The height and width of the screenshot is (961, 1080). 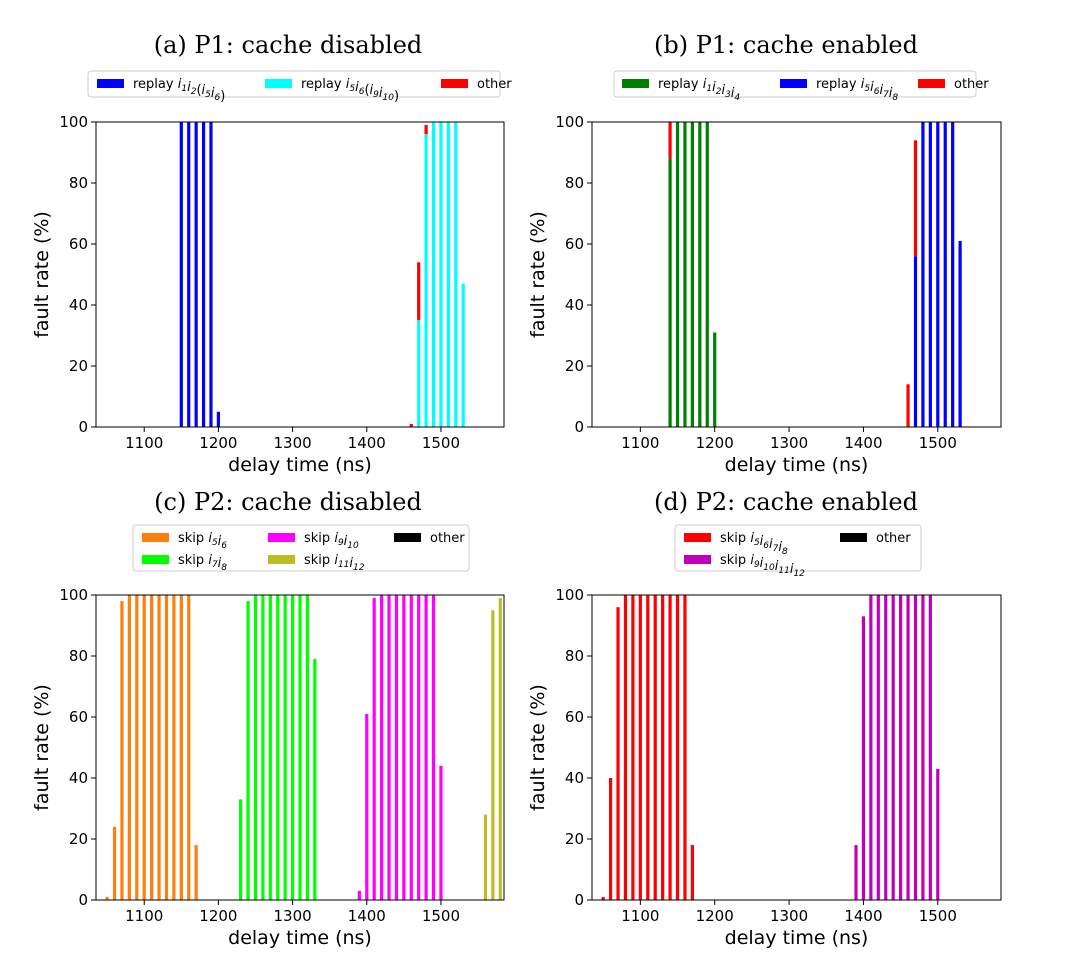 What do you see at coordinates (670, 292) in the screenshot?
I see `bar-b-s0-x1140` at bounding box center [670, 292].